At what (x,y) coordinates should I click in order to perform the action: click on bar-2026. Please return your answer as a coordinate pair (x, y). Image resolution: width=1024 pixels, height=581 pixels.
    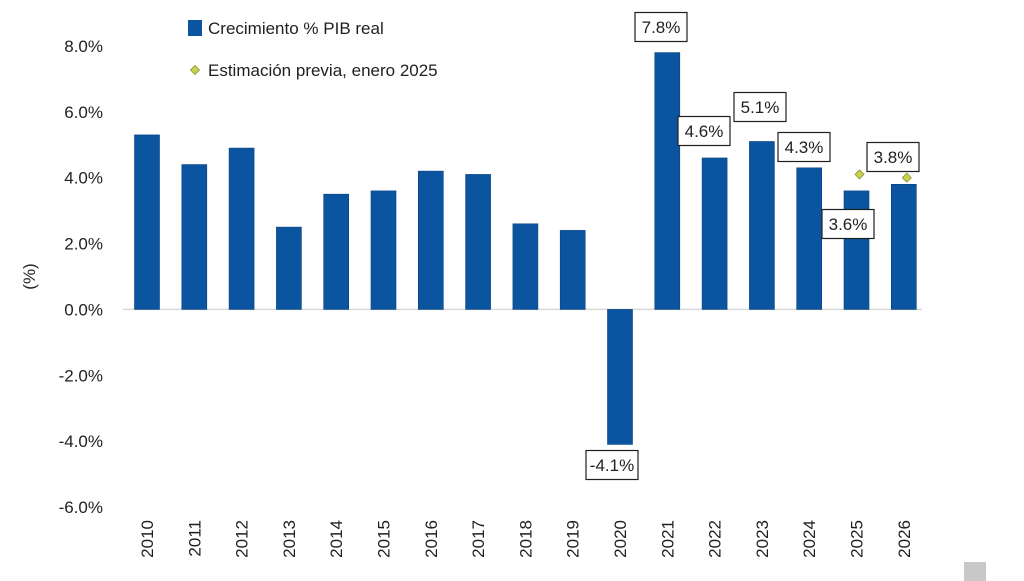
    Looking at the image, I should click on (903, 247).